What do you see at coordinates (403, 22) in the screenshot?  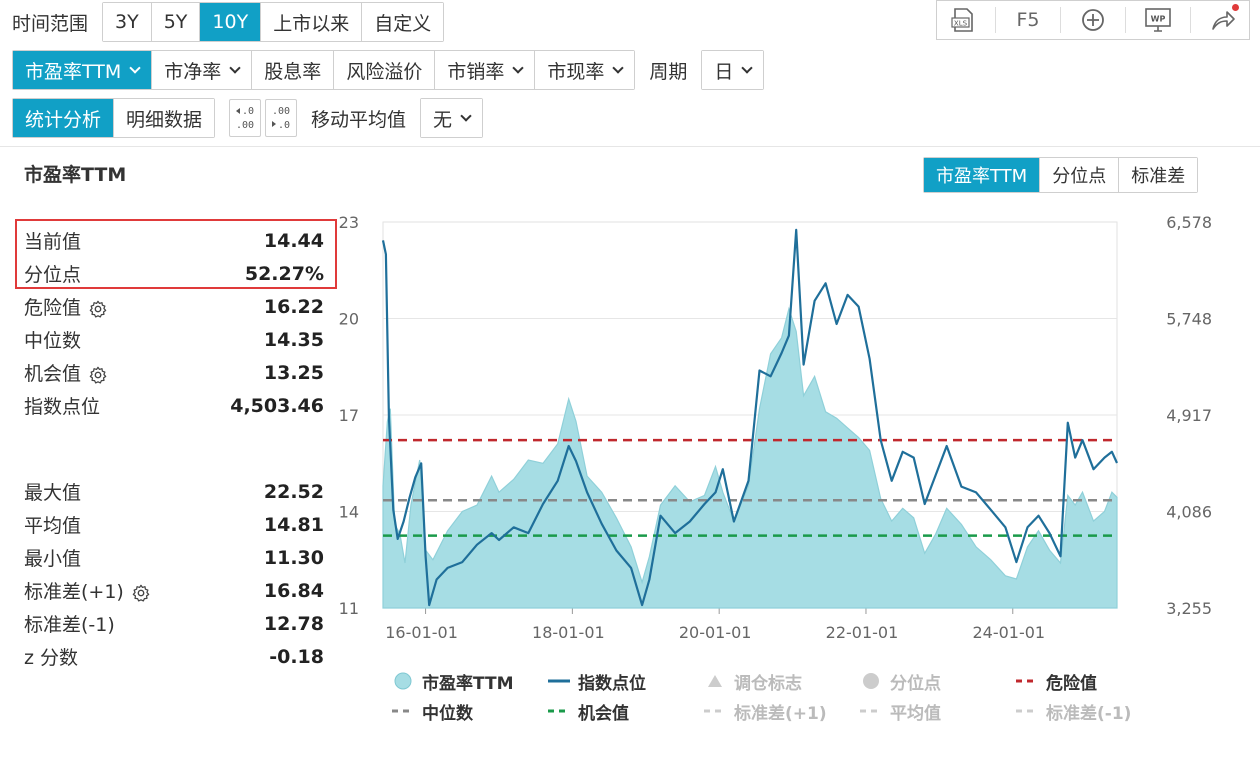 I see `range-option-custom: 自定义` at bounding box center [403, 22].